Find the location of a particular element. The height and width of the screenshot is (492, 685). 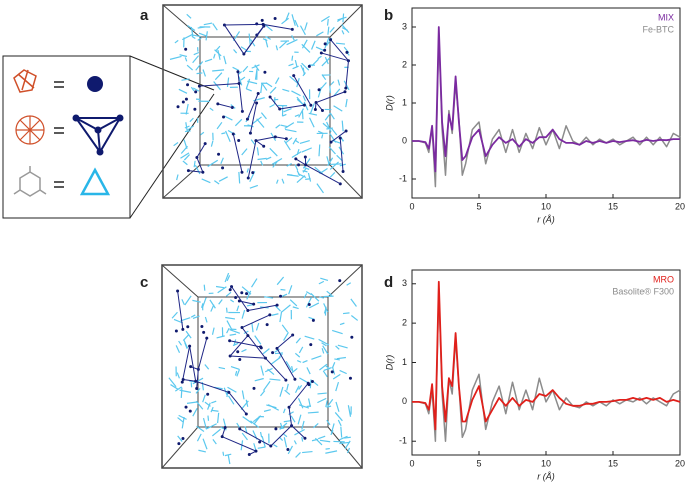

x-tick-label: 0 is located at coordinates (411, 463).